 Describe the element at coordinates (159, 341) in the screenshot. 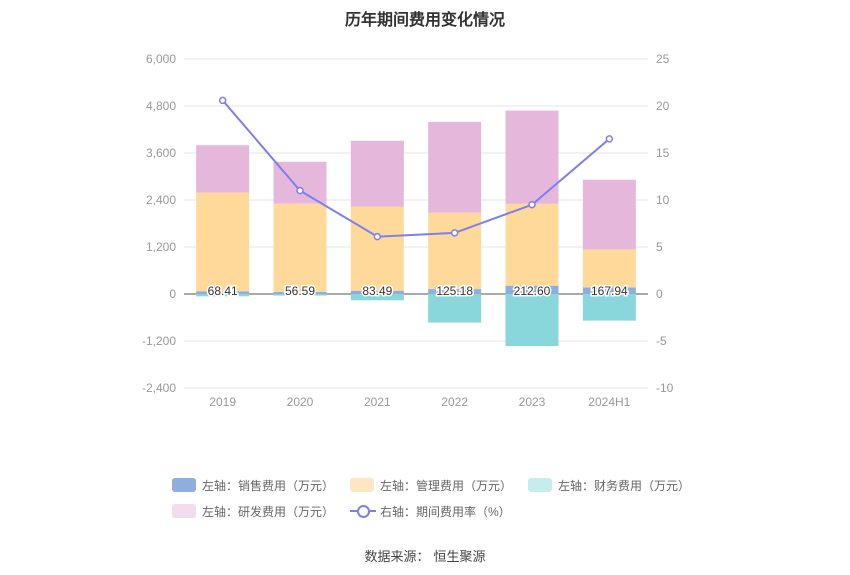

I see `left-axis-tick-label: -1,200` at that location.